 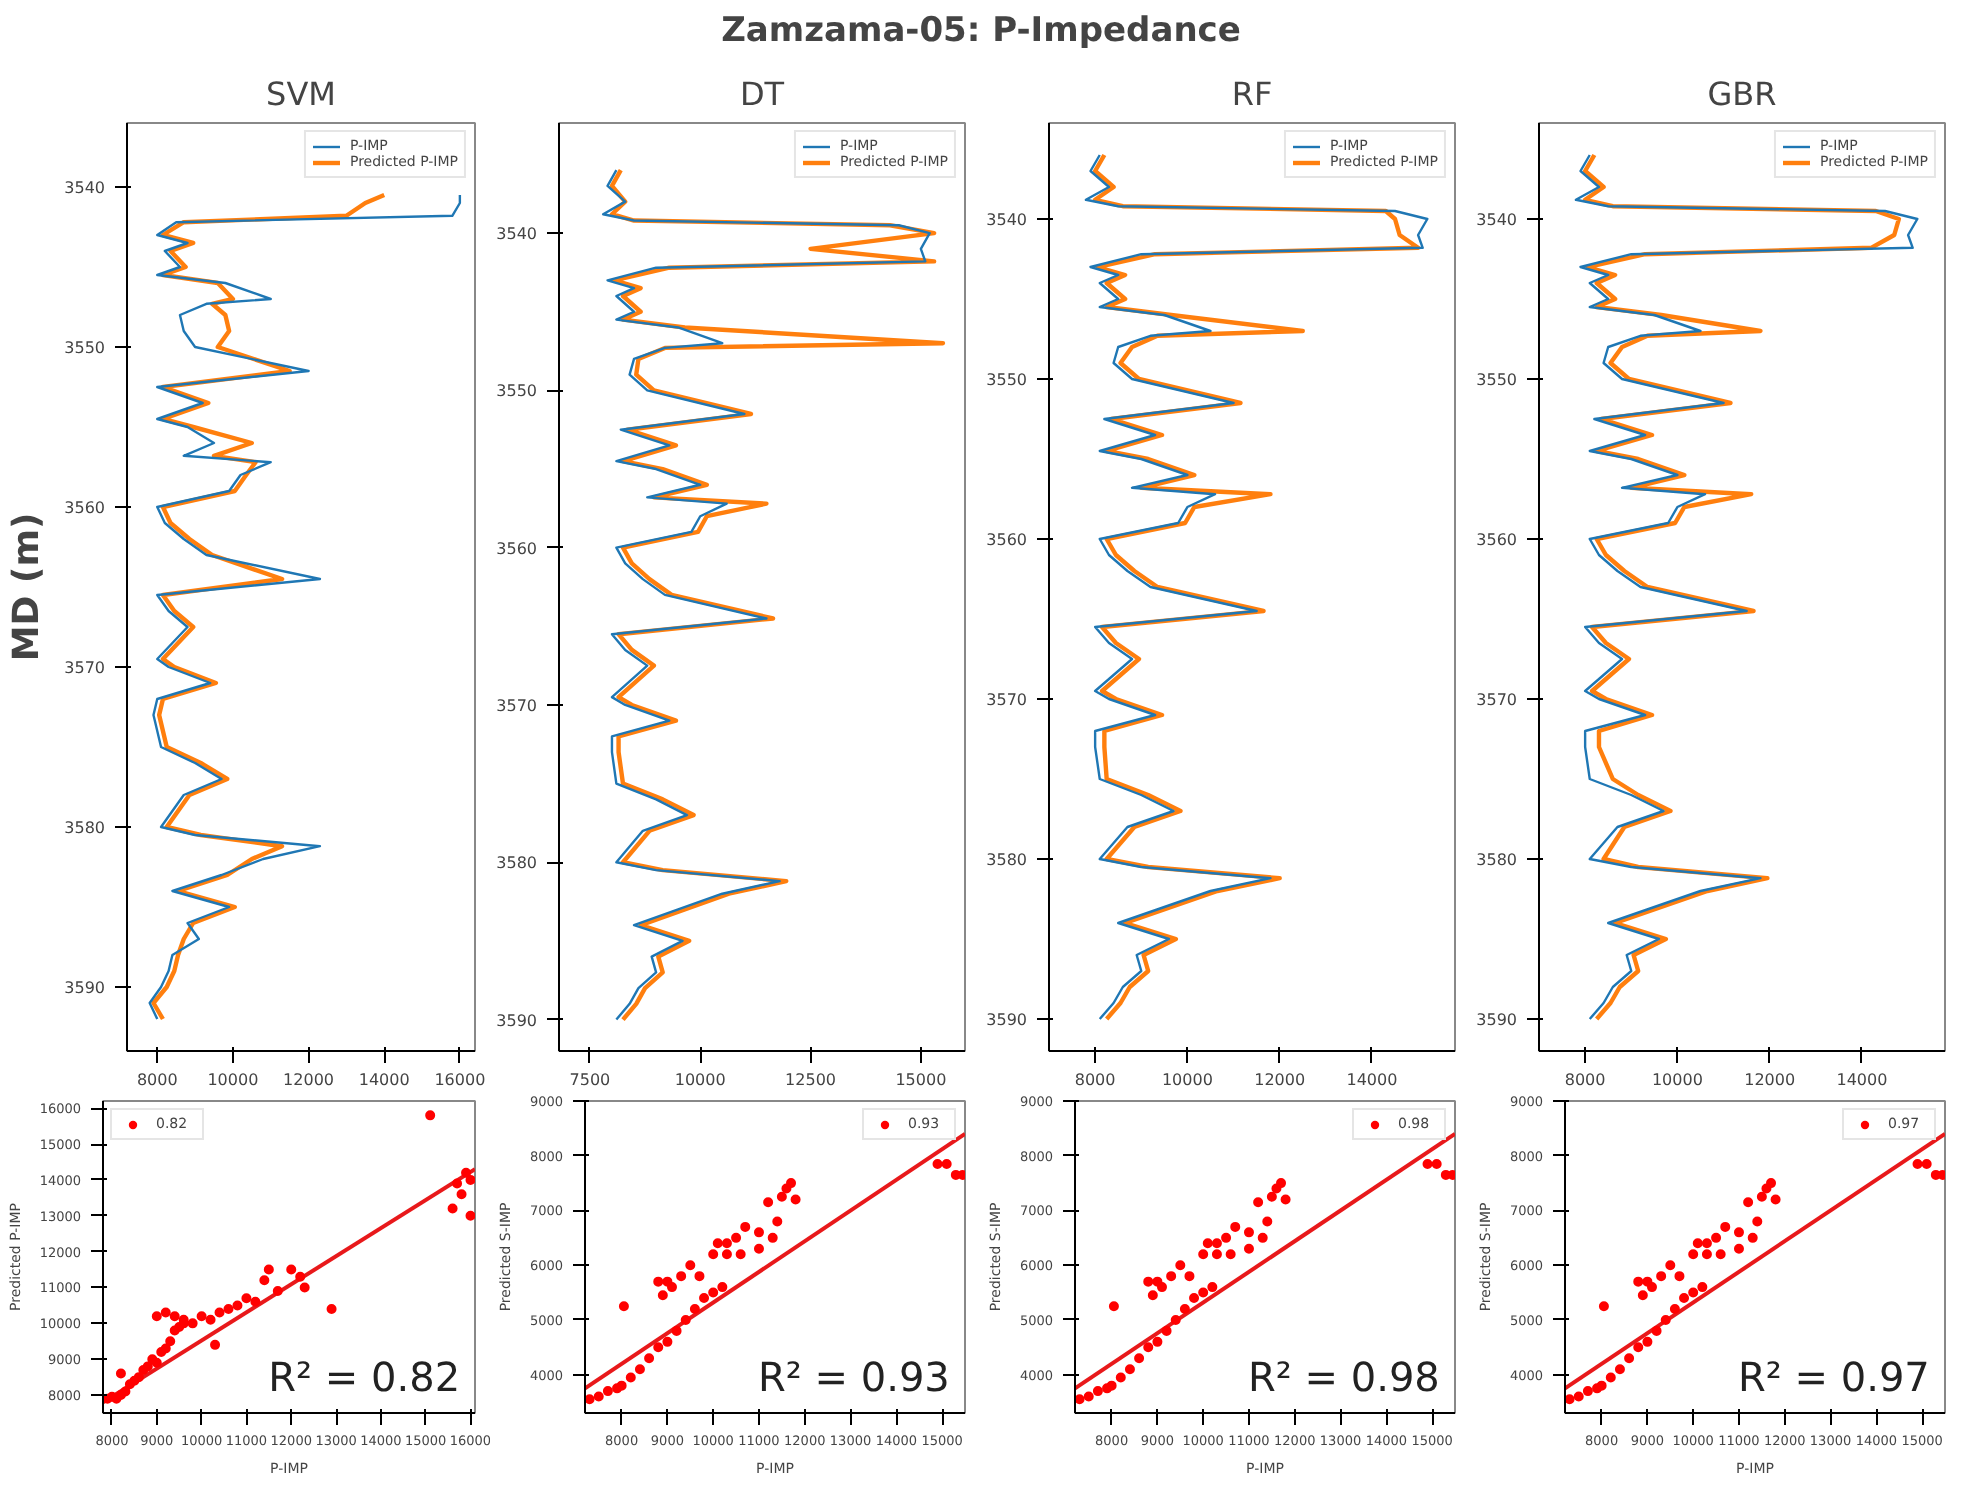 What do you see at coordinates (460, 1080) in the screenshot?
I see `x-tick-label: 16000` at bounding box center [460, 1080].